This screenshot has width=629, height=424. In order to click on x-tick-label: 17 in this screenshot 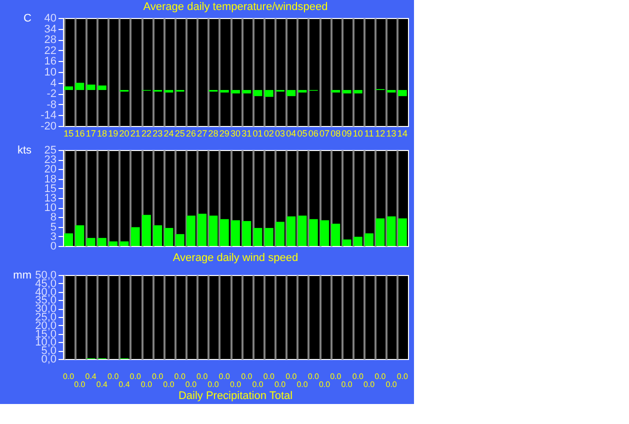, I will do `click(91, 133)`.